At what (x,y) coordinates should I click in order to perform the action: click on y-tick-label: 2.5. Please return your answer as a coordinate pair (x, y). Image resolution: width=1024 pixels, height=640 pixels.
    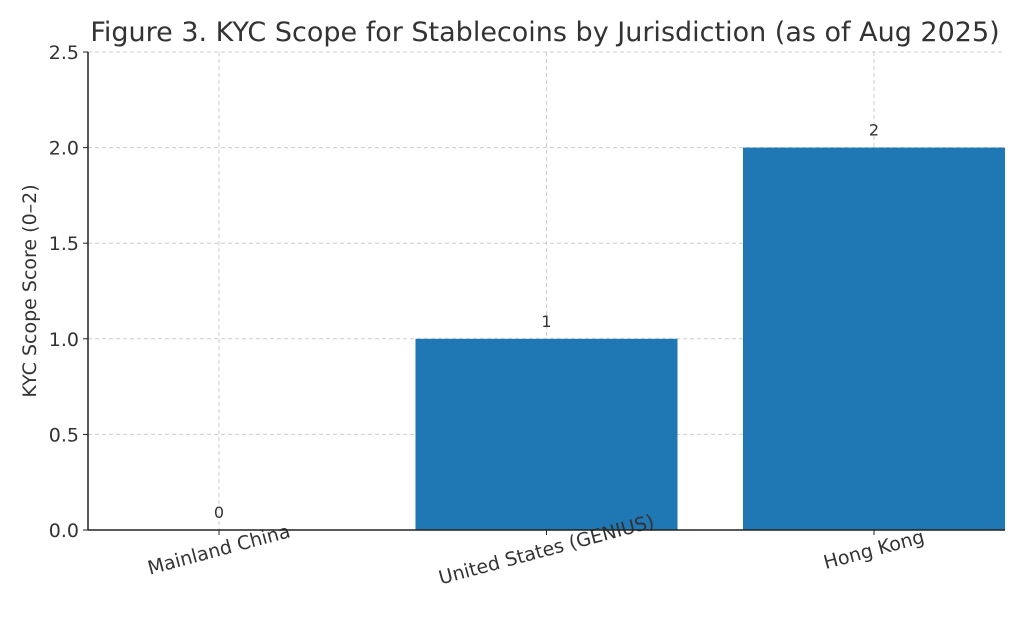
    Looking at the image, I should click on (64, 53).